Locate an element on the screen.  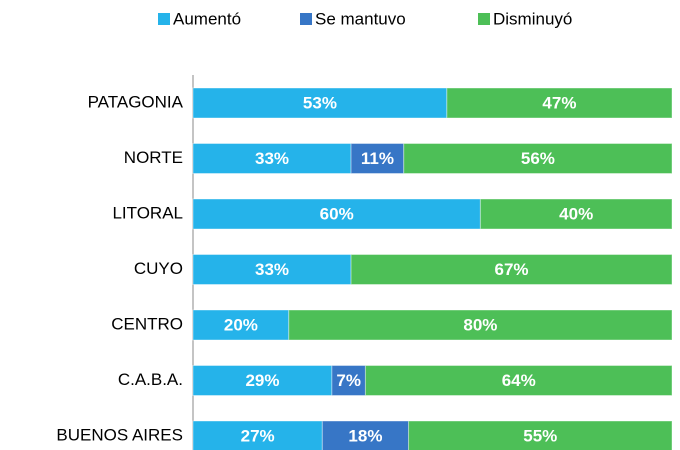
data-label: 53% is located at coordinates (320, 102).